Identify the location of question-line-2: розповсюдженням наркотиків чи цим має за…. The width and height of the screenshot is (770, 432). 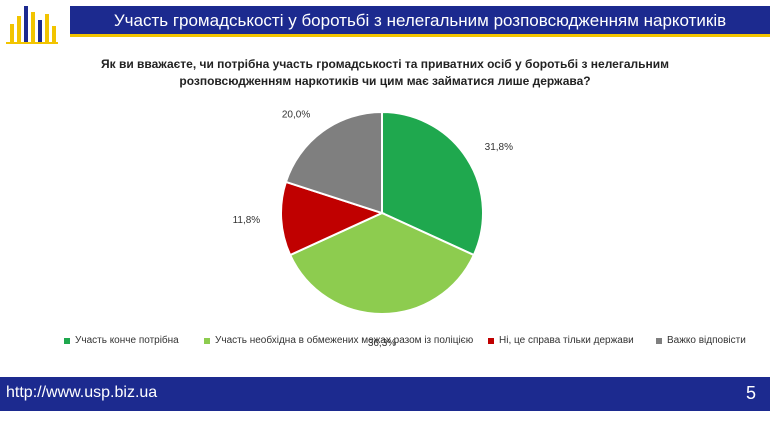
(385, 81).